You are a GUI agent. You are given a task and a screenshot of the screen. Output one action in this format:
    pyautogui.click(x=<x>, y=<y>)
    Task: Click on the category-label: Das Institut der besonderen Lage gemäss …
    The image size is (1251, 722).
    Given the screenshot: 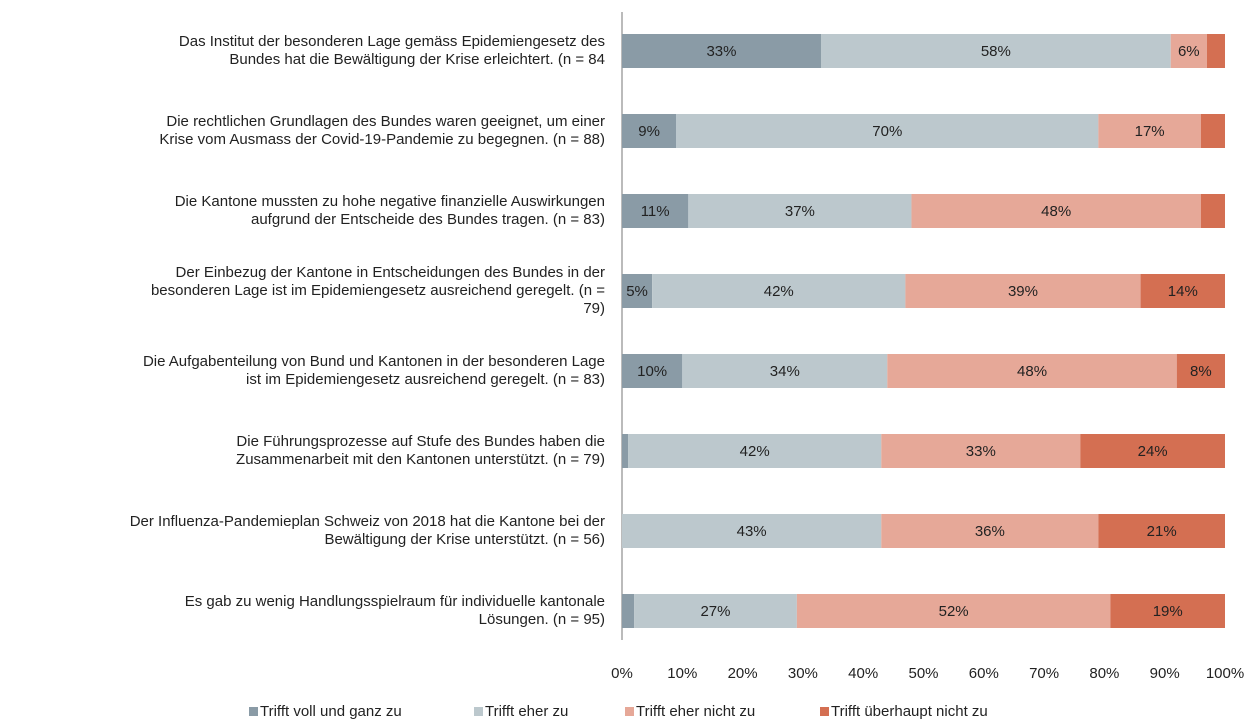 What is the action you would take?
    pyautogui.click(x=391, y=50)
    